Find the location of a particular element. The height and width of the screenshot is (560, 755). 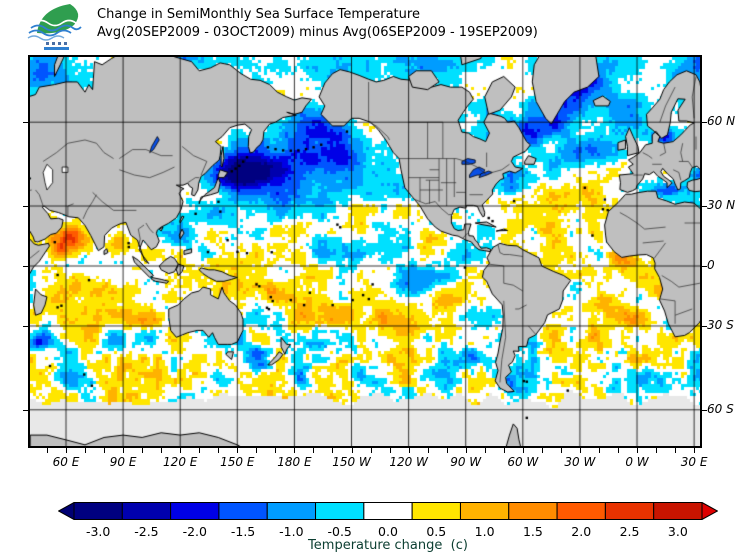

colorbar-value-label: 3.0 is located at coordinates (677, 531).